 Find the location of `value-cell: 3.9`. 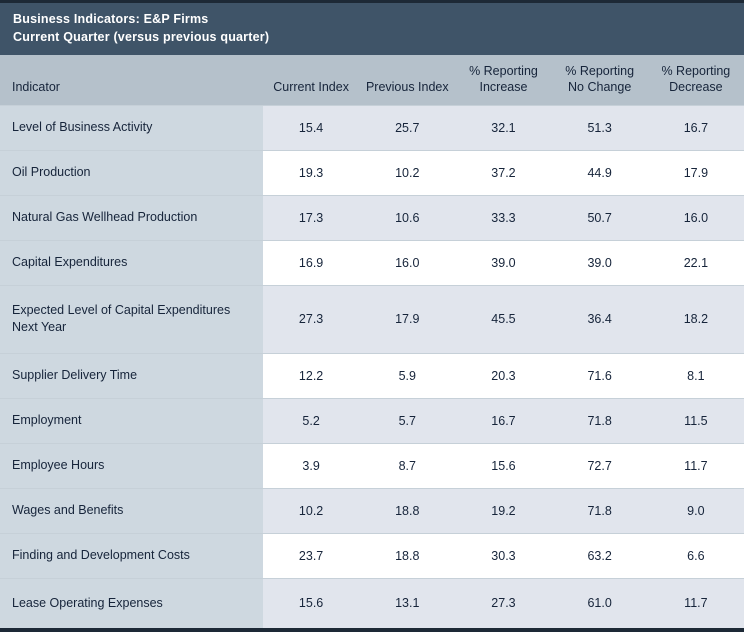

value-cell: 3.9 is located at coordinates (311, 465).